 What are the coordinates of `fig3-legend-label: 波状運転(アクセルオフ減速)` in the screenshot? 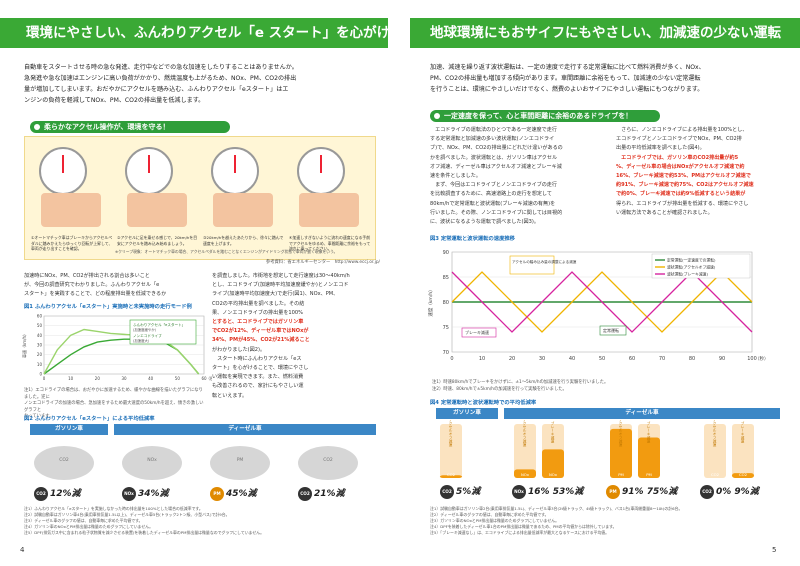 It's located at (691, 267).